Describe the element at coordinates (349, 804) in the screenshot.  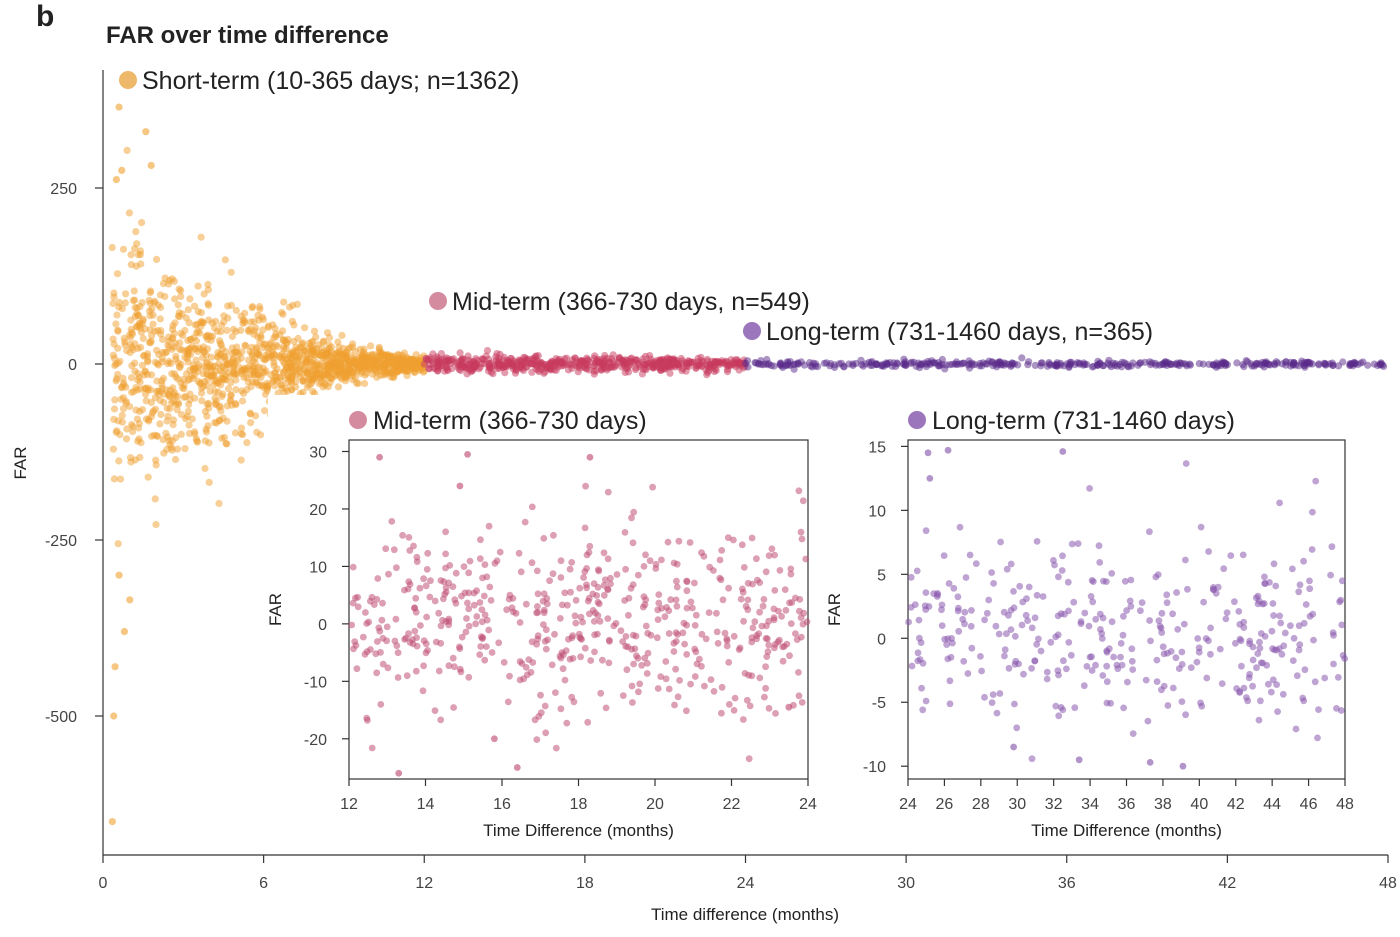
I see `inset-x-tick-label: 12` at that location.